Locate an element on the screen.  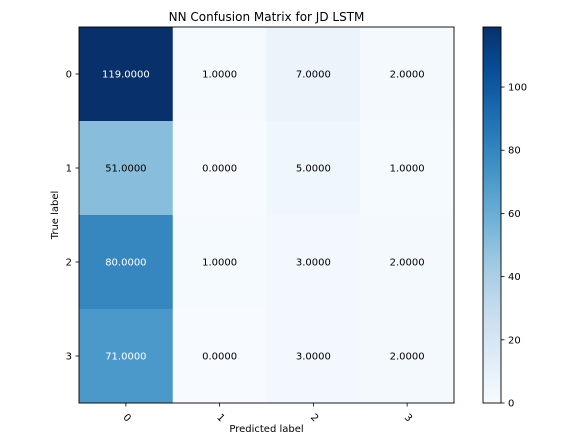
x-axis-label: Predicted label is located at coordinates (266, 428).